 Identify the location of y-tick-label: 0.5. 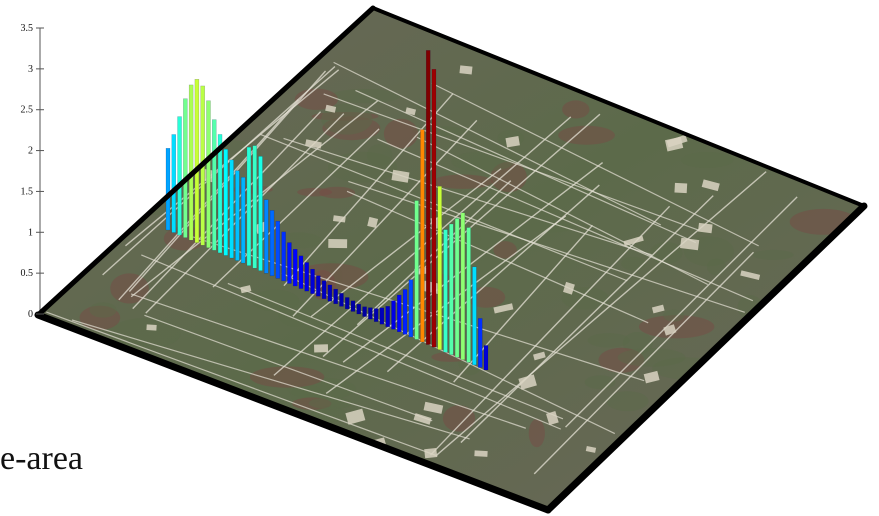
(27, 273).